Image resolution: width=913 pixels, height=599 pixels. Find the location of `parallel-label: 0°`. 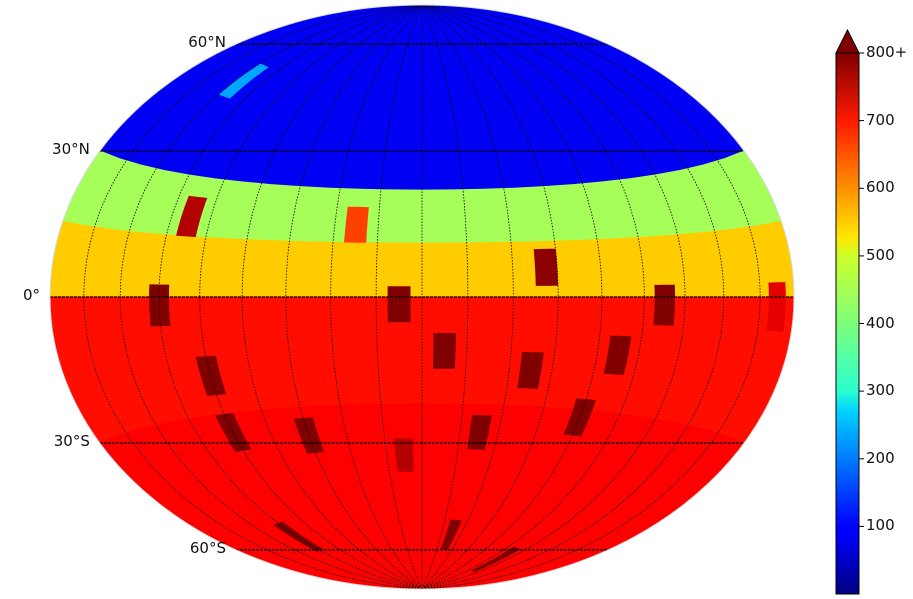

parallel-label: 0° is located at coordinates (31, 295).